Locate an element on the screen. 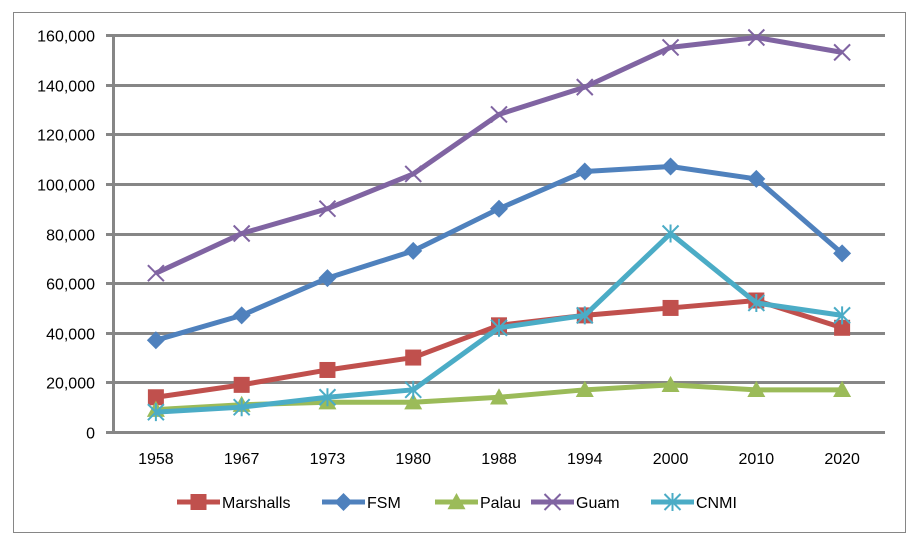 The height and width of the screenshot is (540, 917). x-tick-label: 1994 is located at coordinates (585, 459).